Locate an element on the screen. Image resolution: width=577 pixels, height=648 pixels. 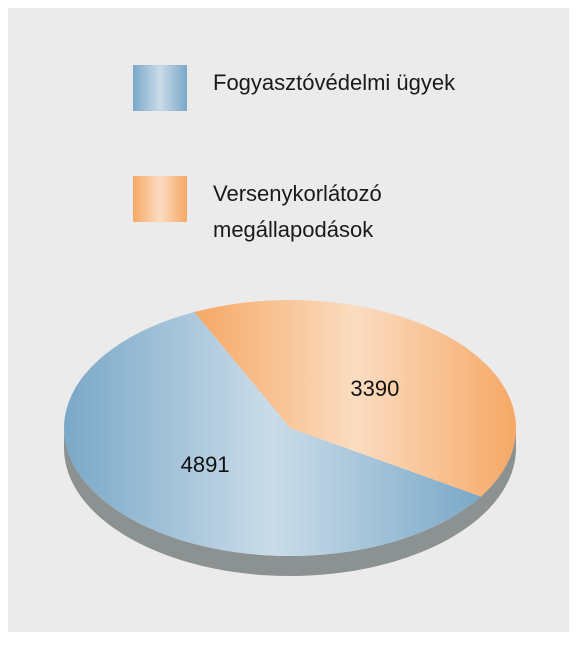
legend-item: Fogyasztóvédelmi ügyek is located at coordinates (338, 88).